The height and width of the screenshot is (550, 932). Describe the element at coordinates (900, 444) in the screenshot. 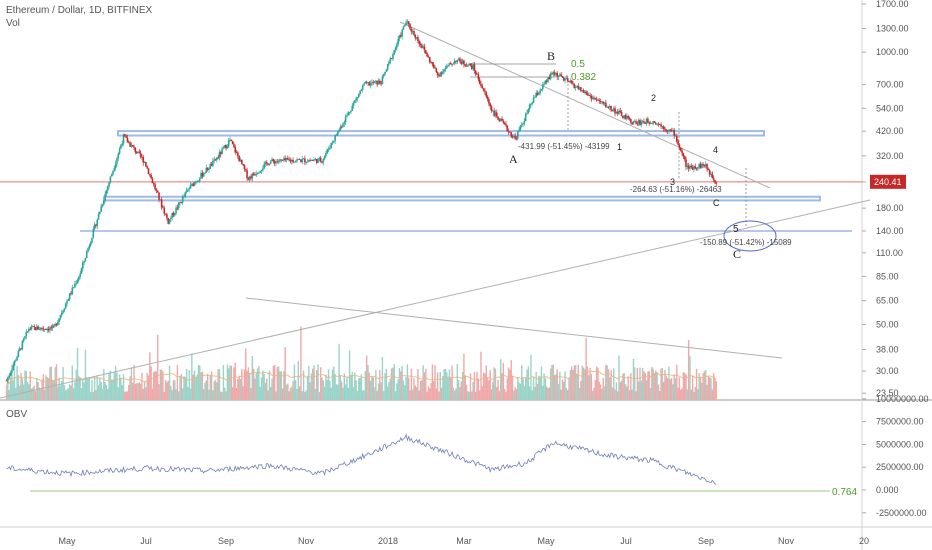

I see `obv-tick-label: 5000000.00` at that location.